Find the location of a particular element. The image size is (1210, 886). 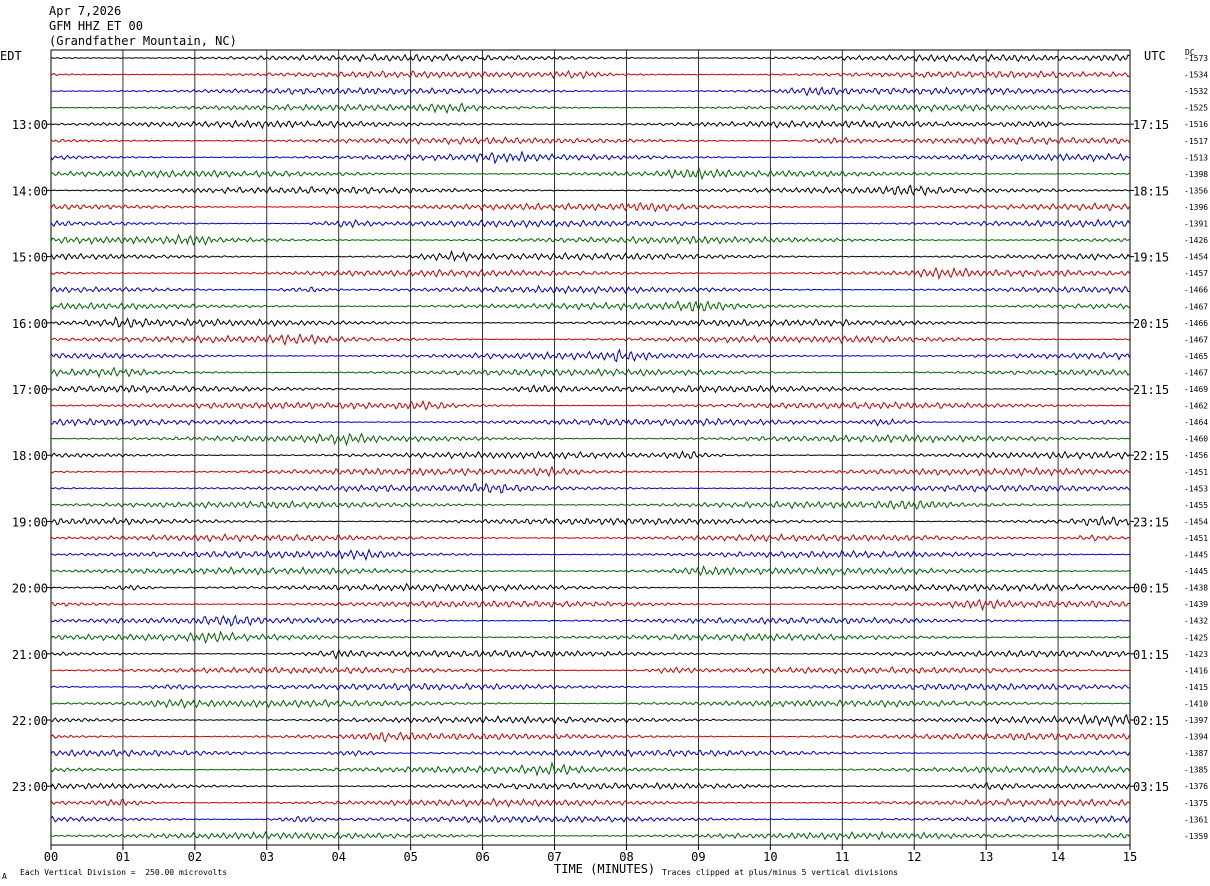

dc-offset-label: -1397 is located at coordinates (1196, 720).